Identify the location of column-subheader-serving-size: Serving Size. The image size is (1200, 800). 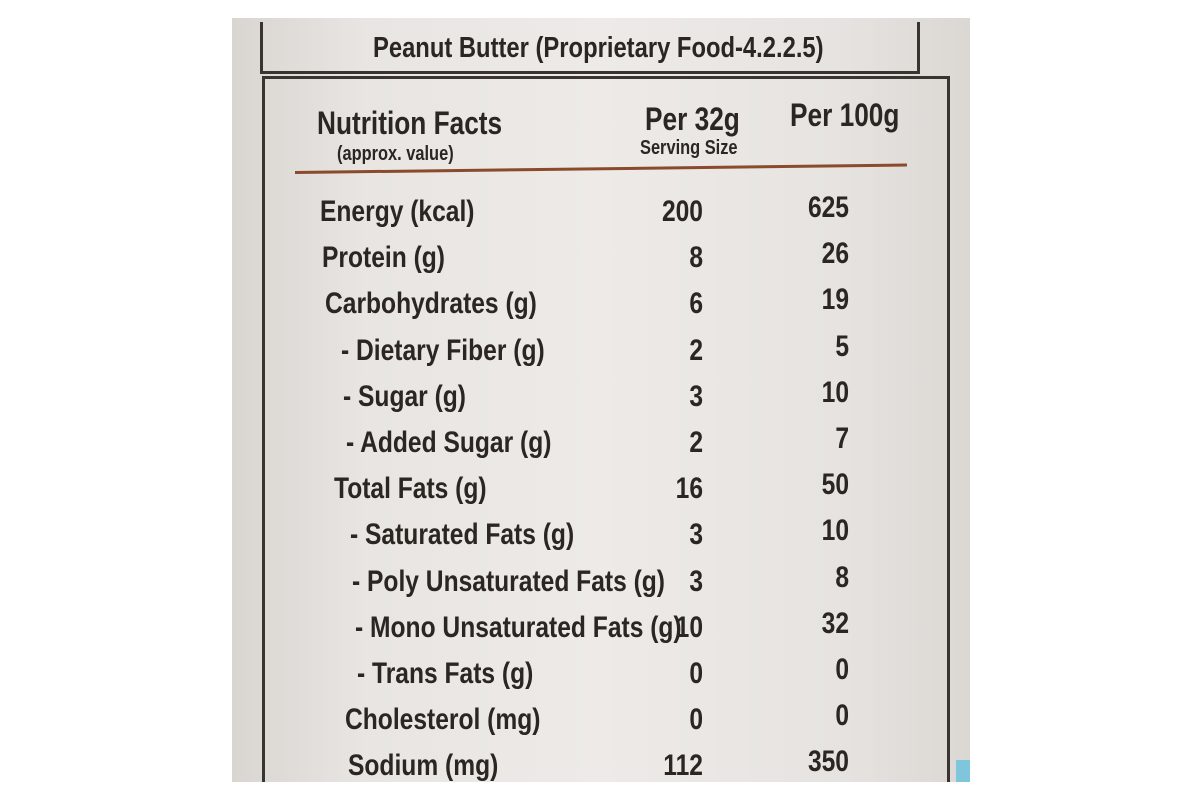
(689, 148).